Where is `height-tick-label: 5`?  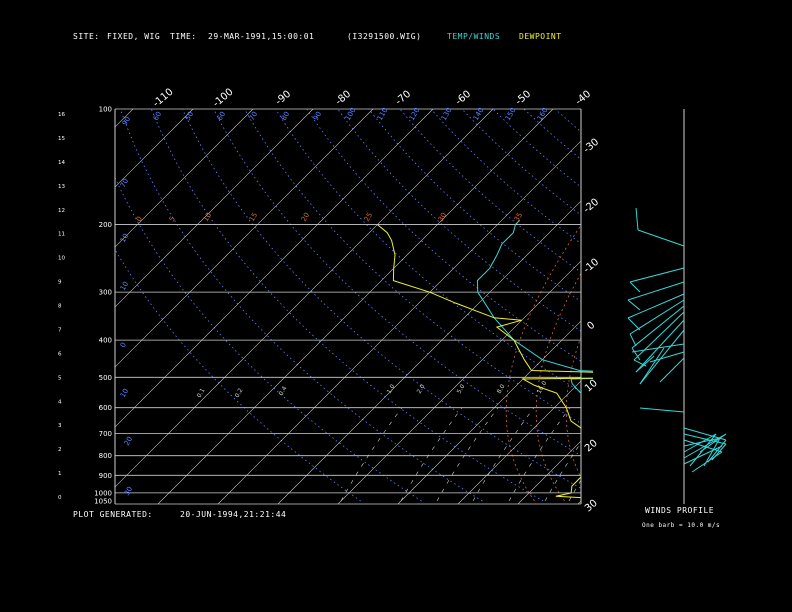
height-tick-label: 5 is located at coordinates (60, 378).